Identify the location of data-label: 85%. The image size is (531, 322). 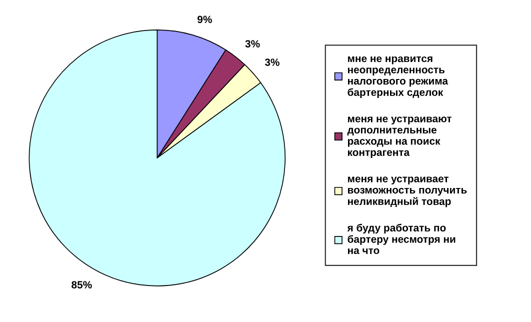
(82, 284).